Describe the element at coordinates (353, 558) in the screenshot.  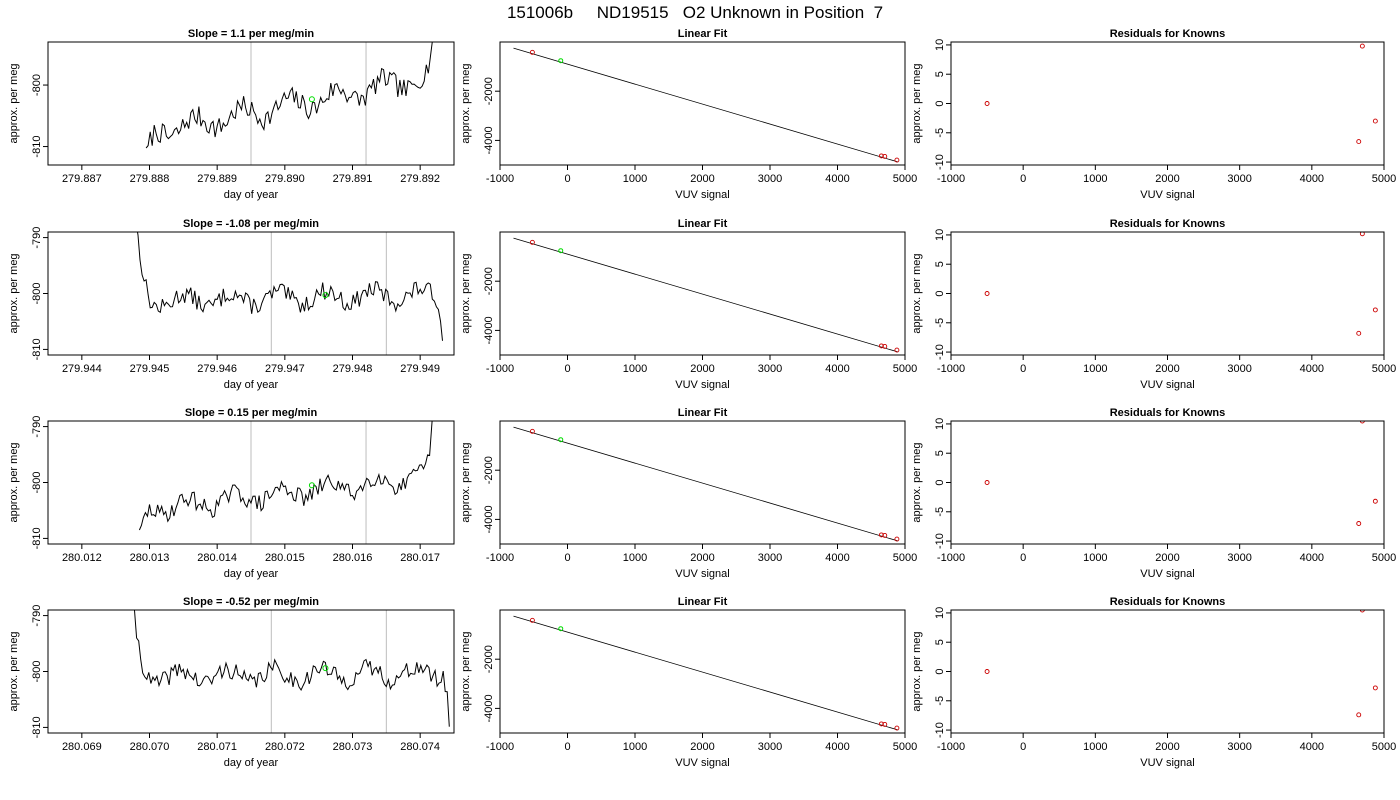
I see `x-tick-label: 280.016` at that location.